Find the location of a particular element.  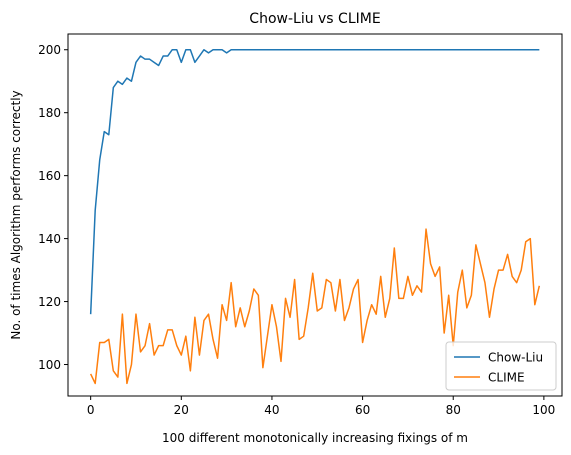

x-tick-label: 80 is located at coordinates (453, 410).